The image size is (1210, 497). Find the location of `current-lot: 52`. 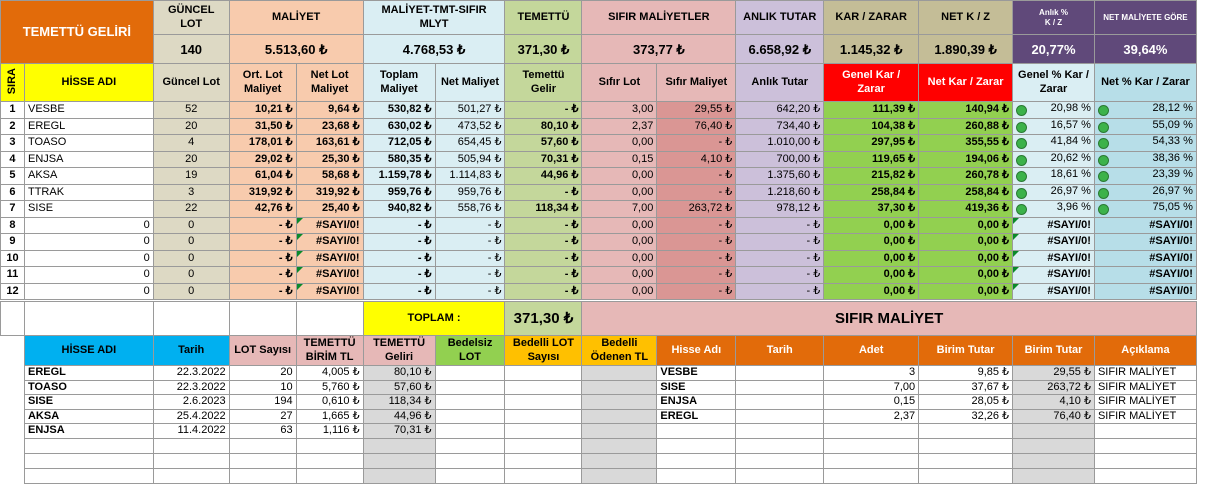

current-lot: 52 is located at coordinates (191, 110).